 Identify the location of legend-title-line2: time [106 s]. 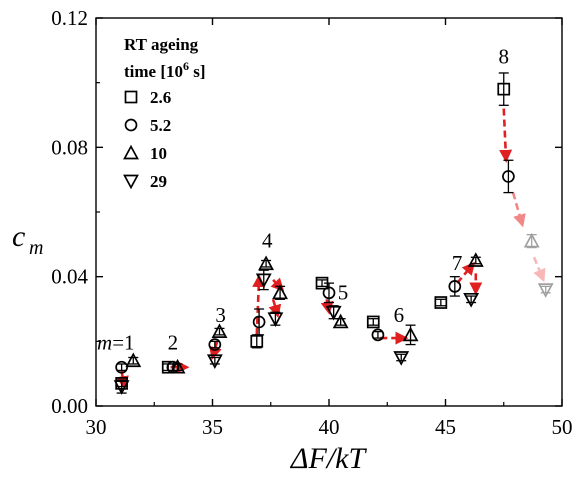
(165, 70).